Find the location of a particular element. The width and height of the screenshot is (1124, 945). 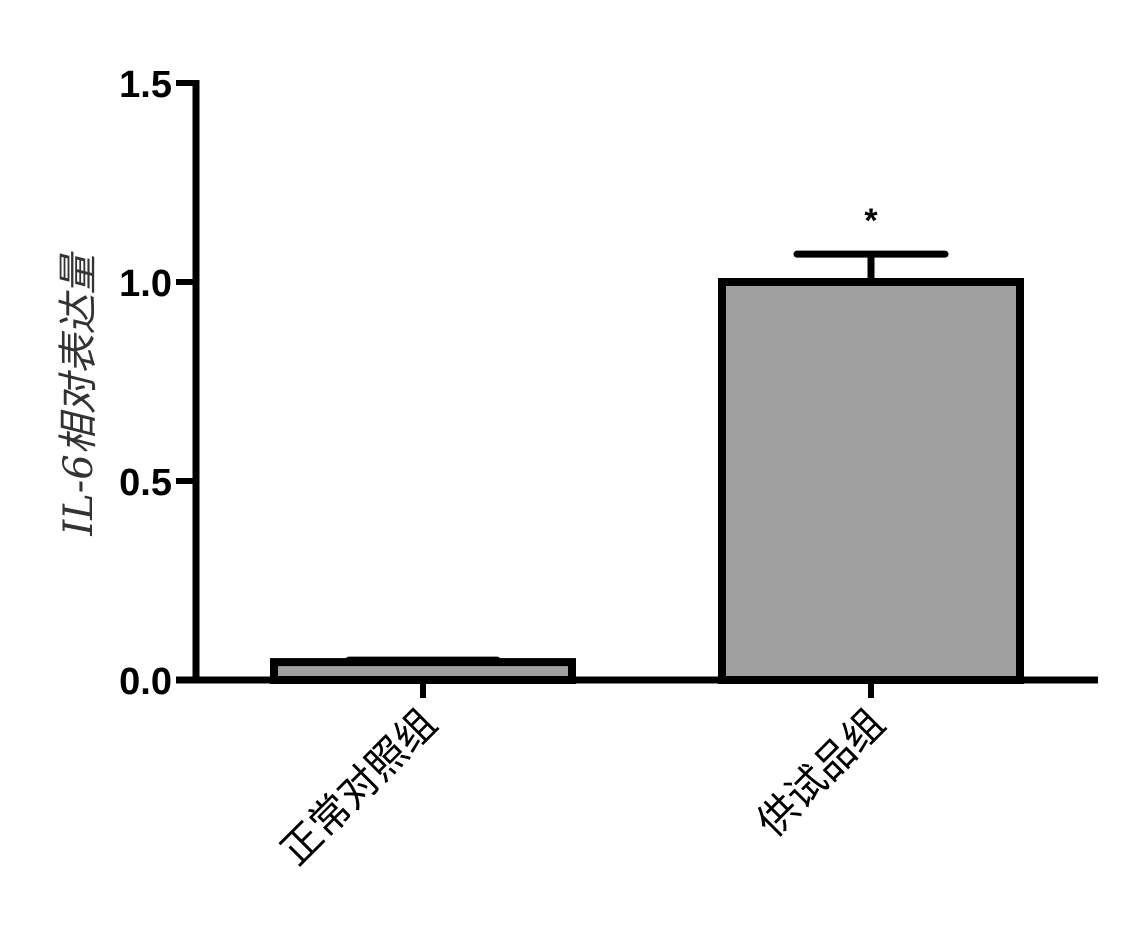

y-tick-label: 0.0 is located at coordinates (145, 682).